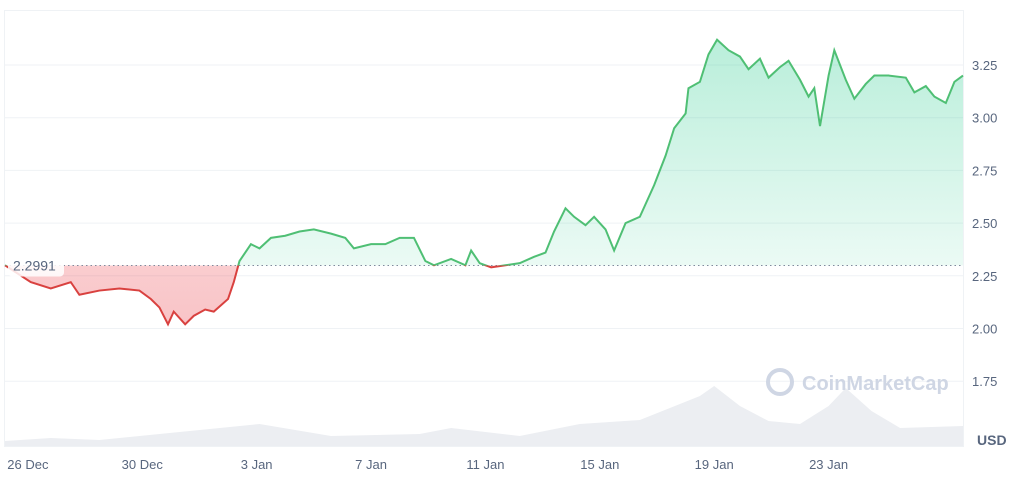 The image size is (1024, 489). I want to click on y-tick-label: 1.75, so click(984, 381).